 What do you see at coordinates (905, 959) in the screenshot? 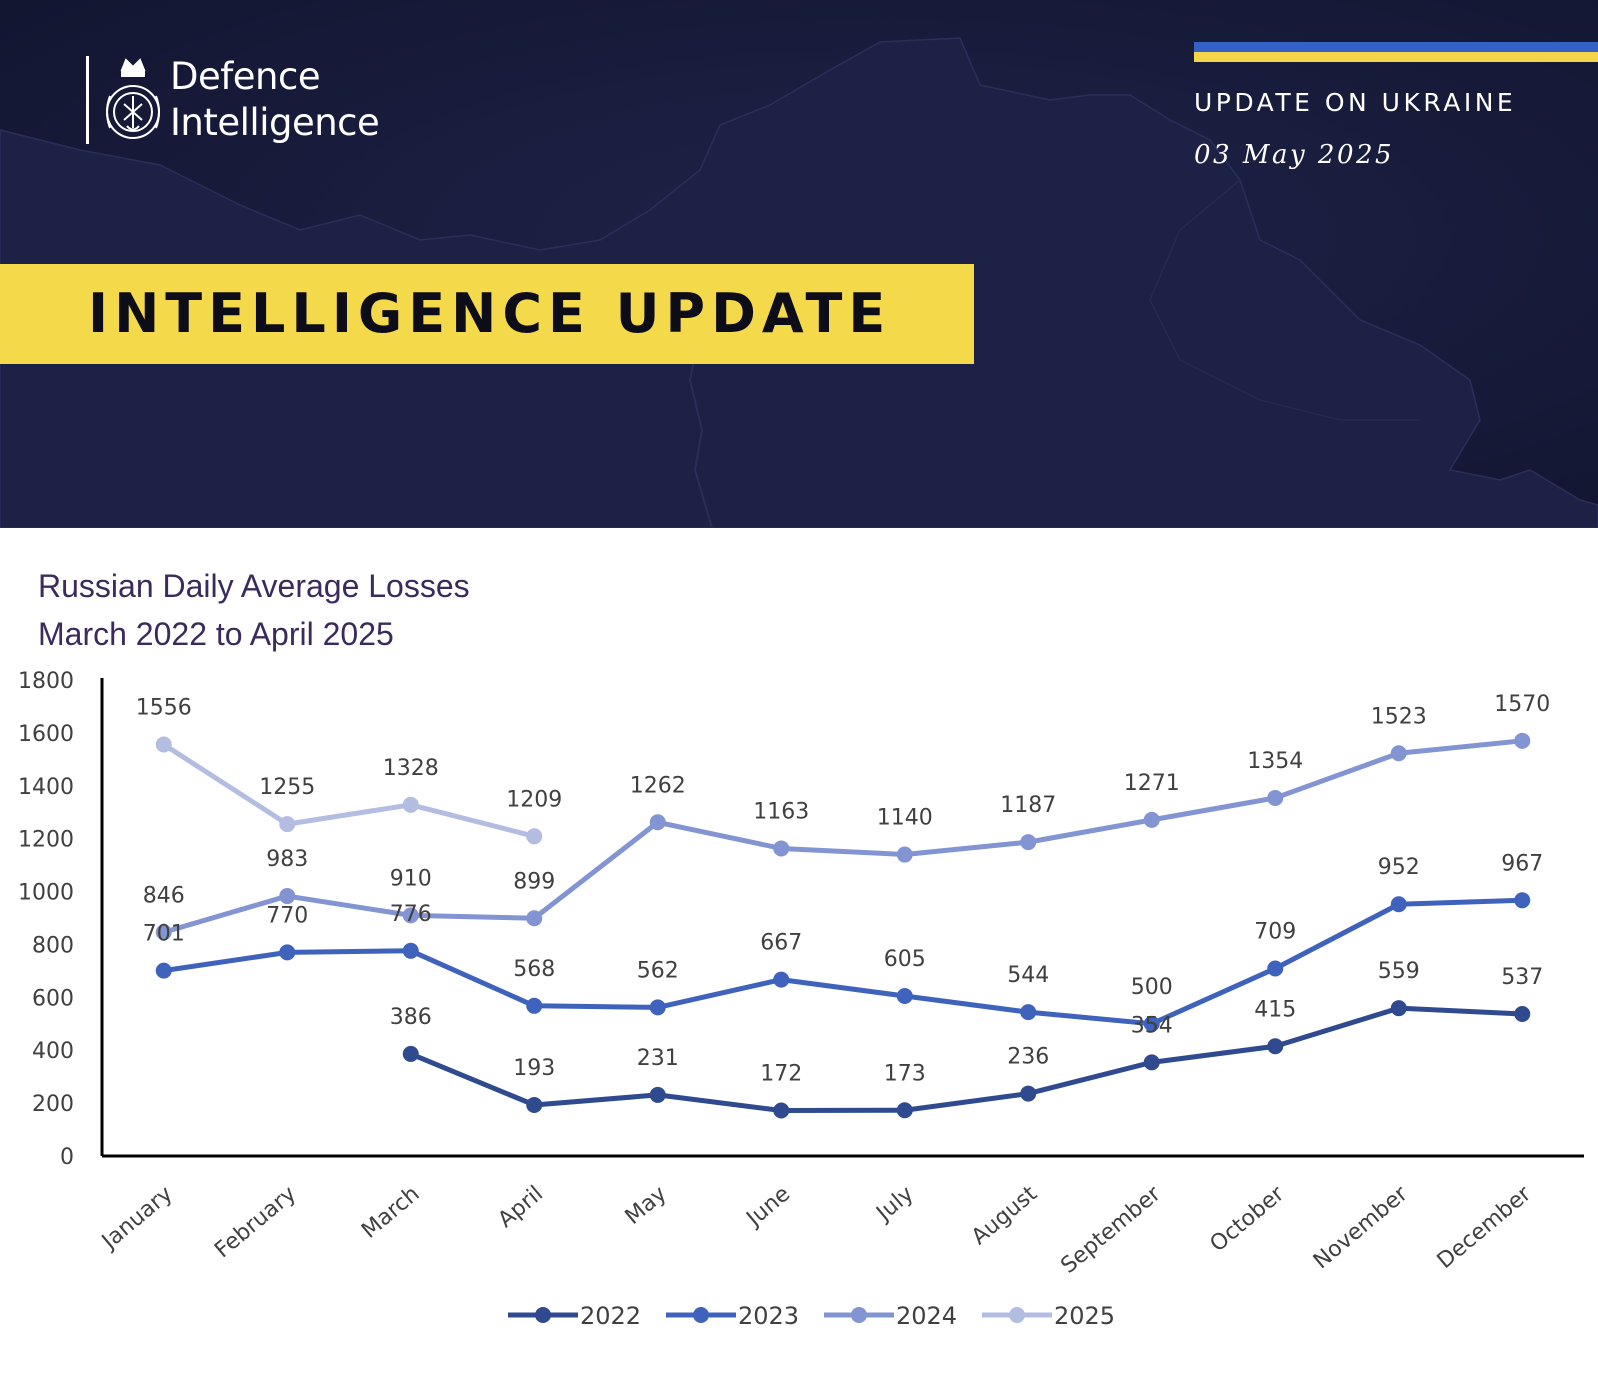
I see `data-label: 605` at bounding box center [905, 959].